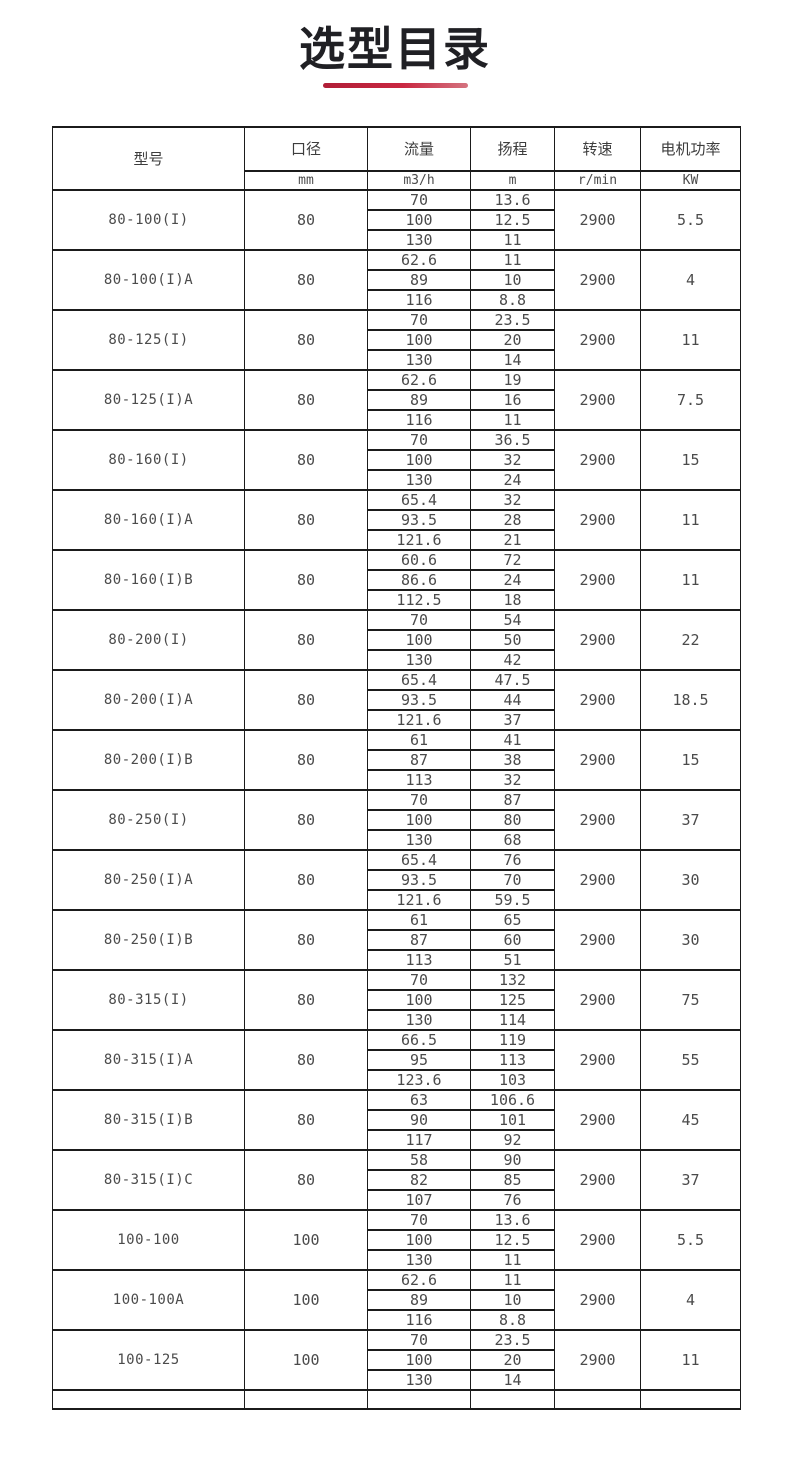 This screenshot has width=790, height=1463. What do you see at coordinates (395, 85) in the screenshot?
I see `title-underline` at bounding box center [395, 85].